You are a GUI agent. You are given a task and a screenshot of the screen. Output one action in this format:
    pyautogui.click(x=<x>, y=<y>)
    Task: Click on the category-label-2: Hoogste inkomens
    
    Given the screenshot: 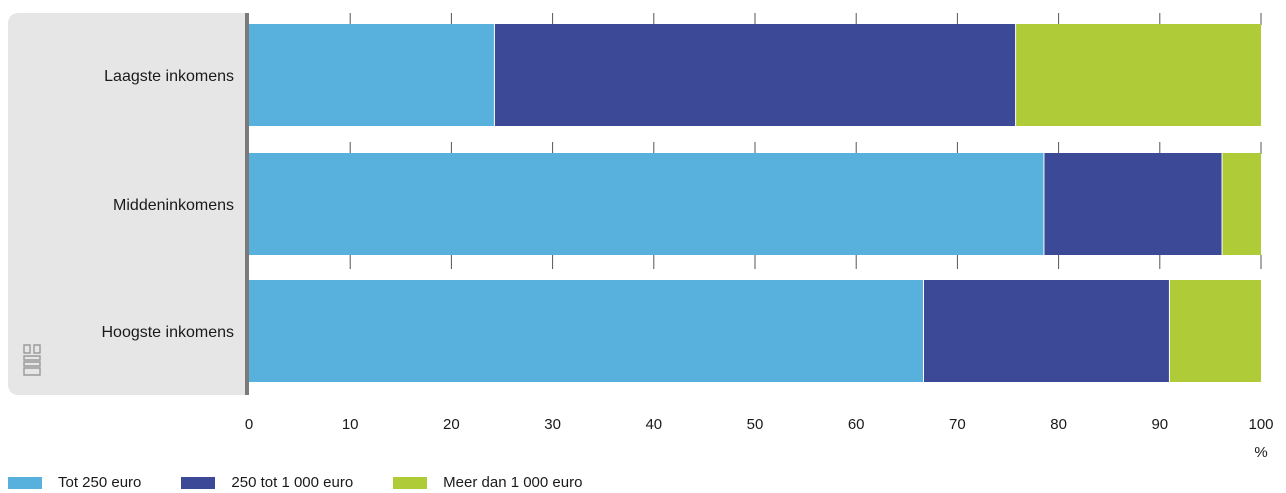 What is the action you would take?
    pyautogui.click(x=167, y=332)
    